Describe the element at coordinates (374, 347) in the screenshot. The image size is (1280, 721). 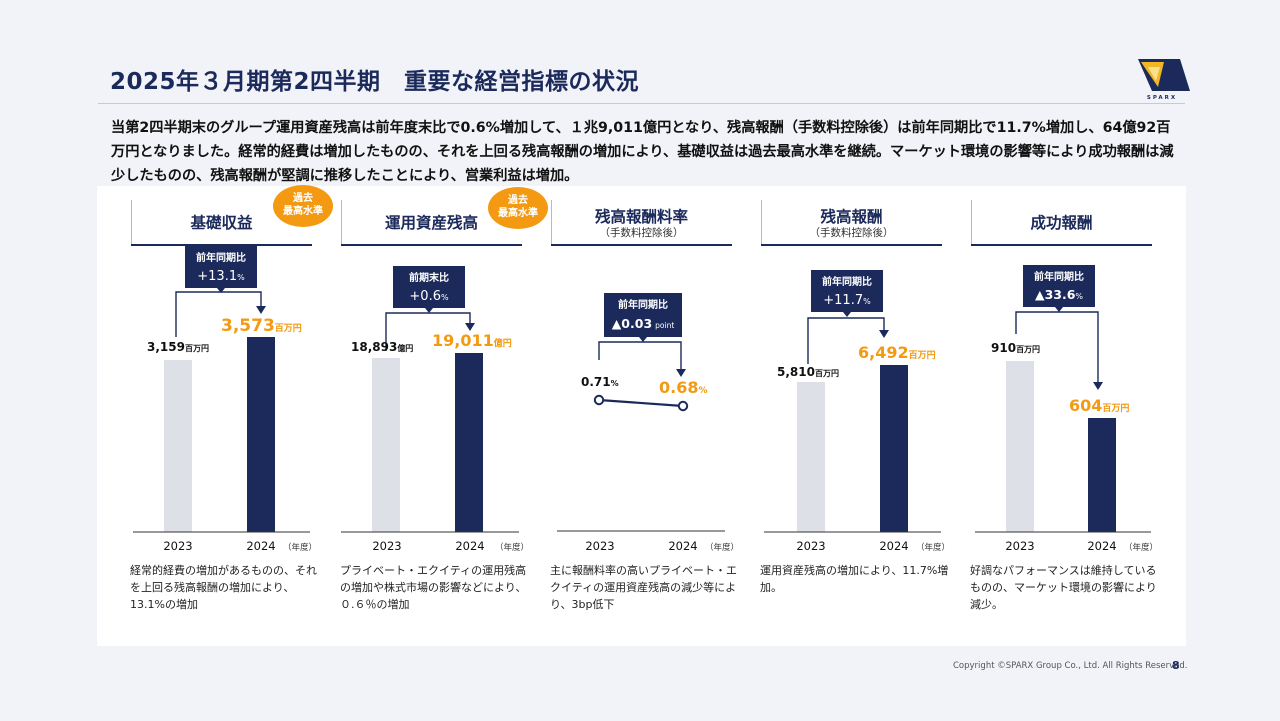
I see `value-2023: 18,893` at that location.